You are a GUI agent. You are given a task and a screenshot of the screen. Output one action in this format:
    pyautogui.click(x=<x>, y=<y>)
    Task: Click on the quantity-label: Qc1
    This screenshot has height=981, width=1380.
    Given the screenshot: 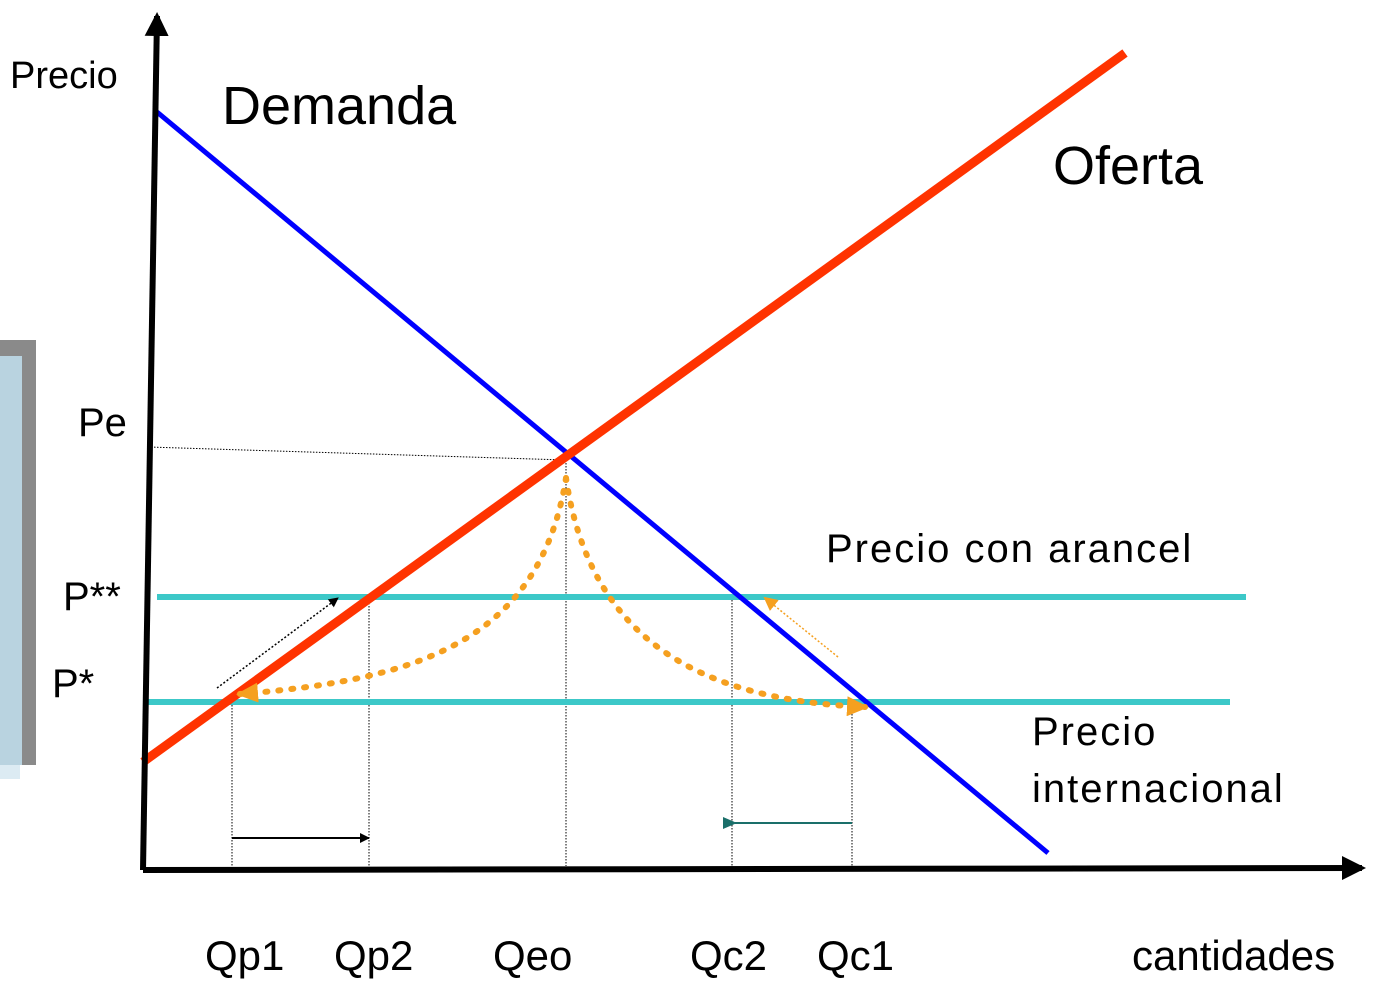 What is the action you would take?
    pyautogui.click(x=855, y=955)
    